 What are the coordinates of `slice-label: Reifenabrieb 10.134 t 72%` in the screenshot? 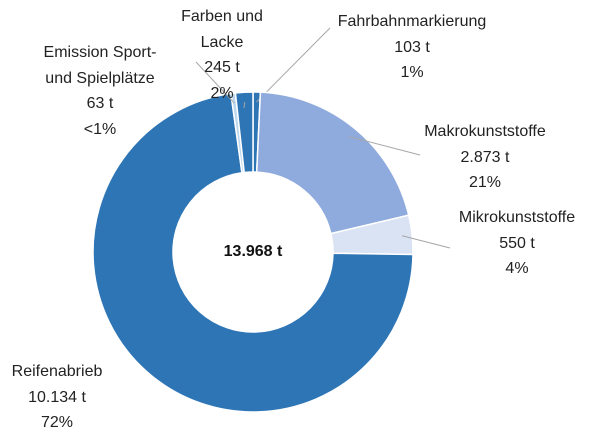 It's located at (57, 395).